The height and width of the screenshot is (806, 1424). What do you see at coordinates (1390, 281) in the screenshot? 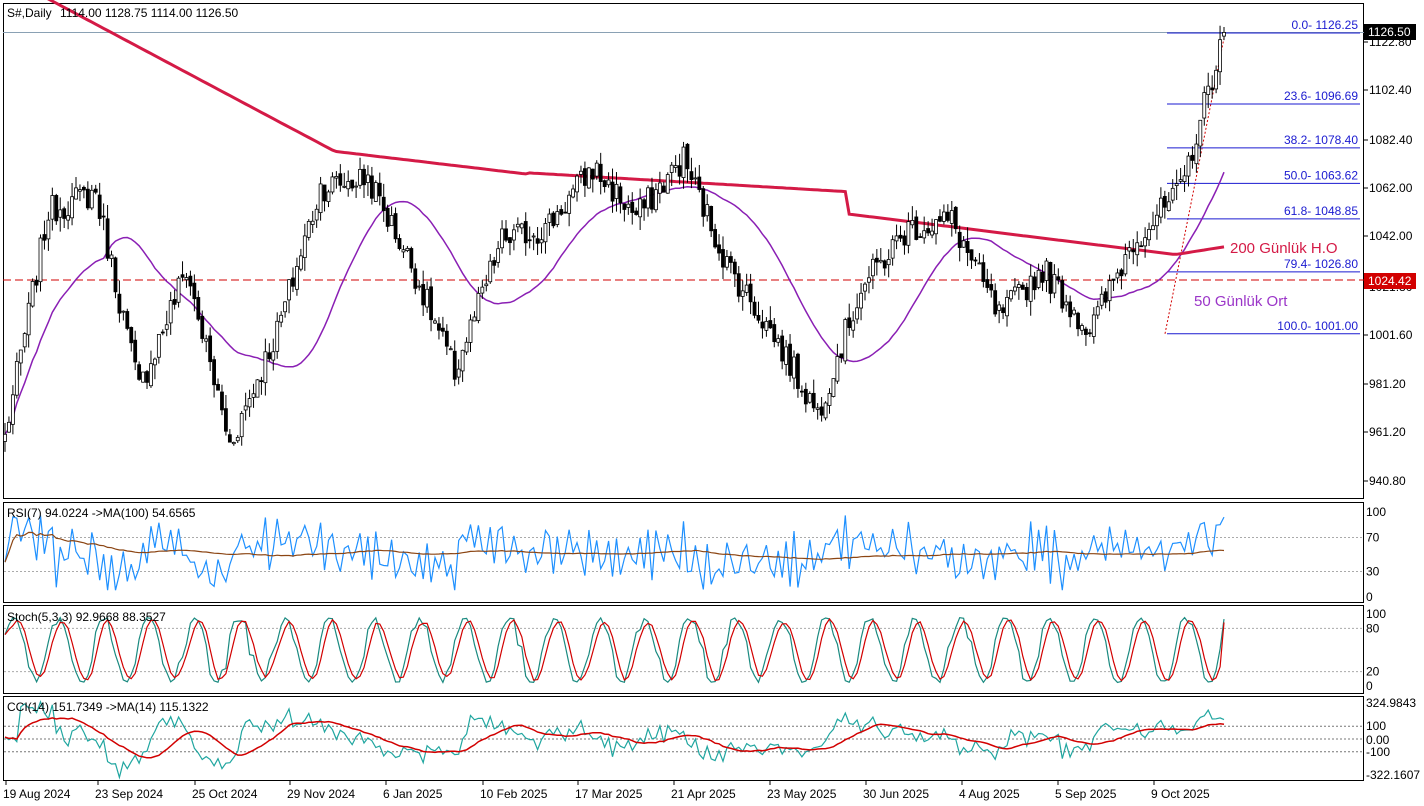
I see `marked-level-text: 1024.42` at bounding box center [1390, 281].